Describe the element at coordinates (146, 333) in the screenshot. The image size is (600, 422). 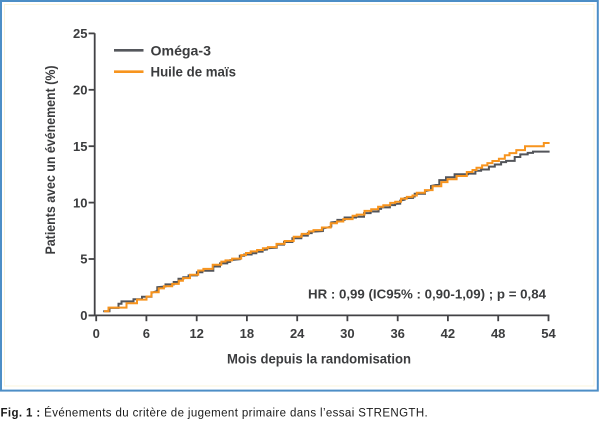
I see `svg-text: 6` at that location.